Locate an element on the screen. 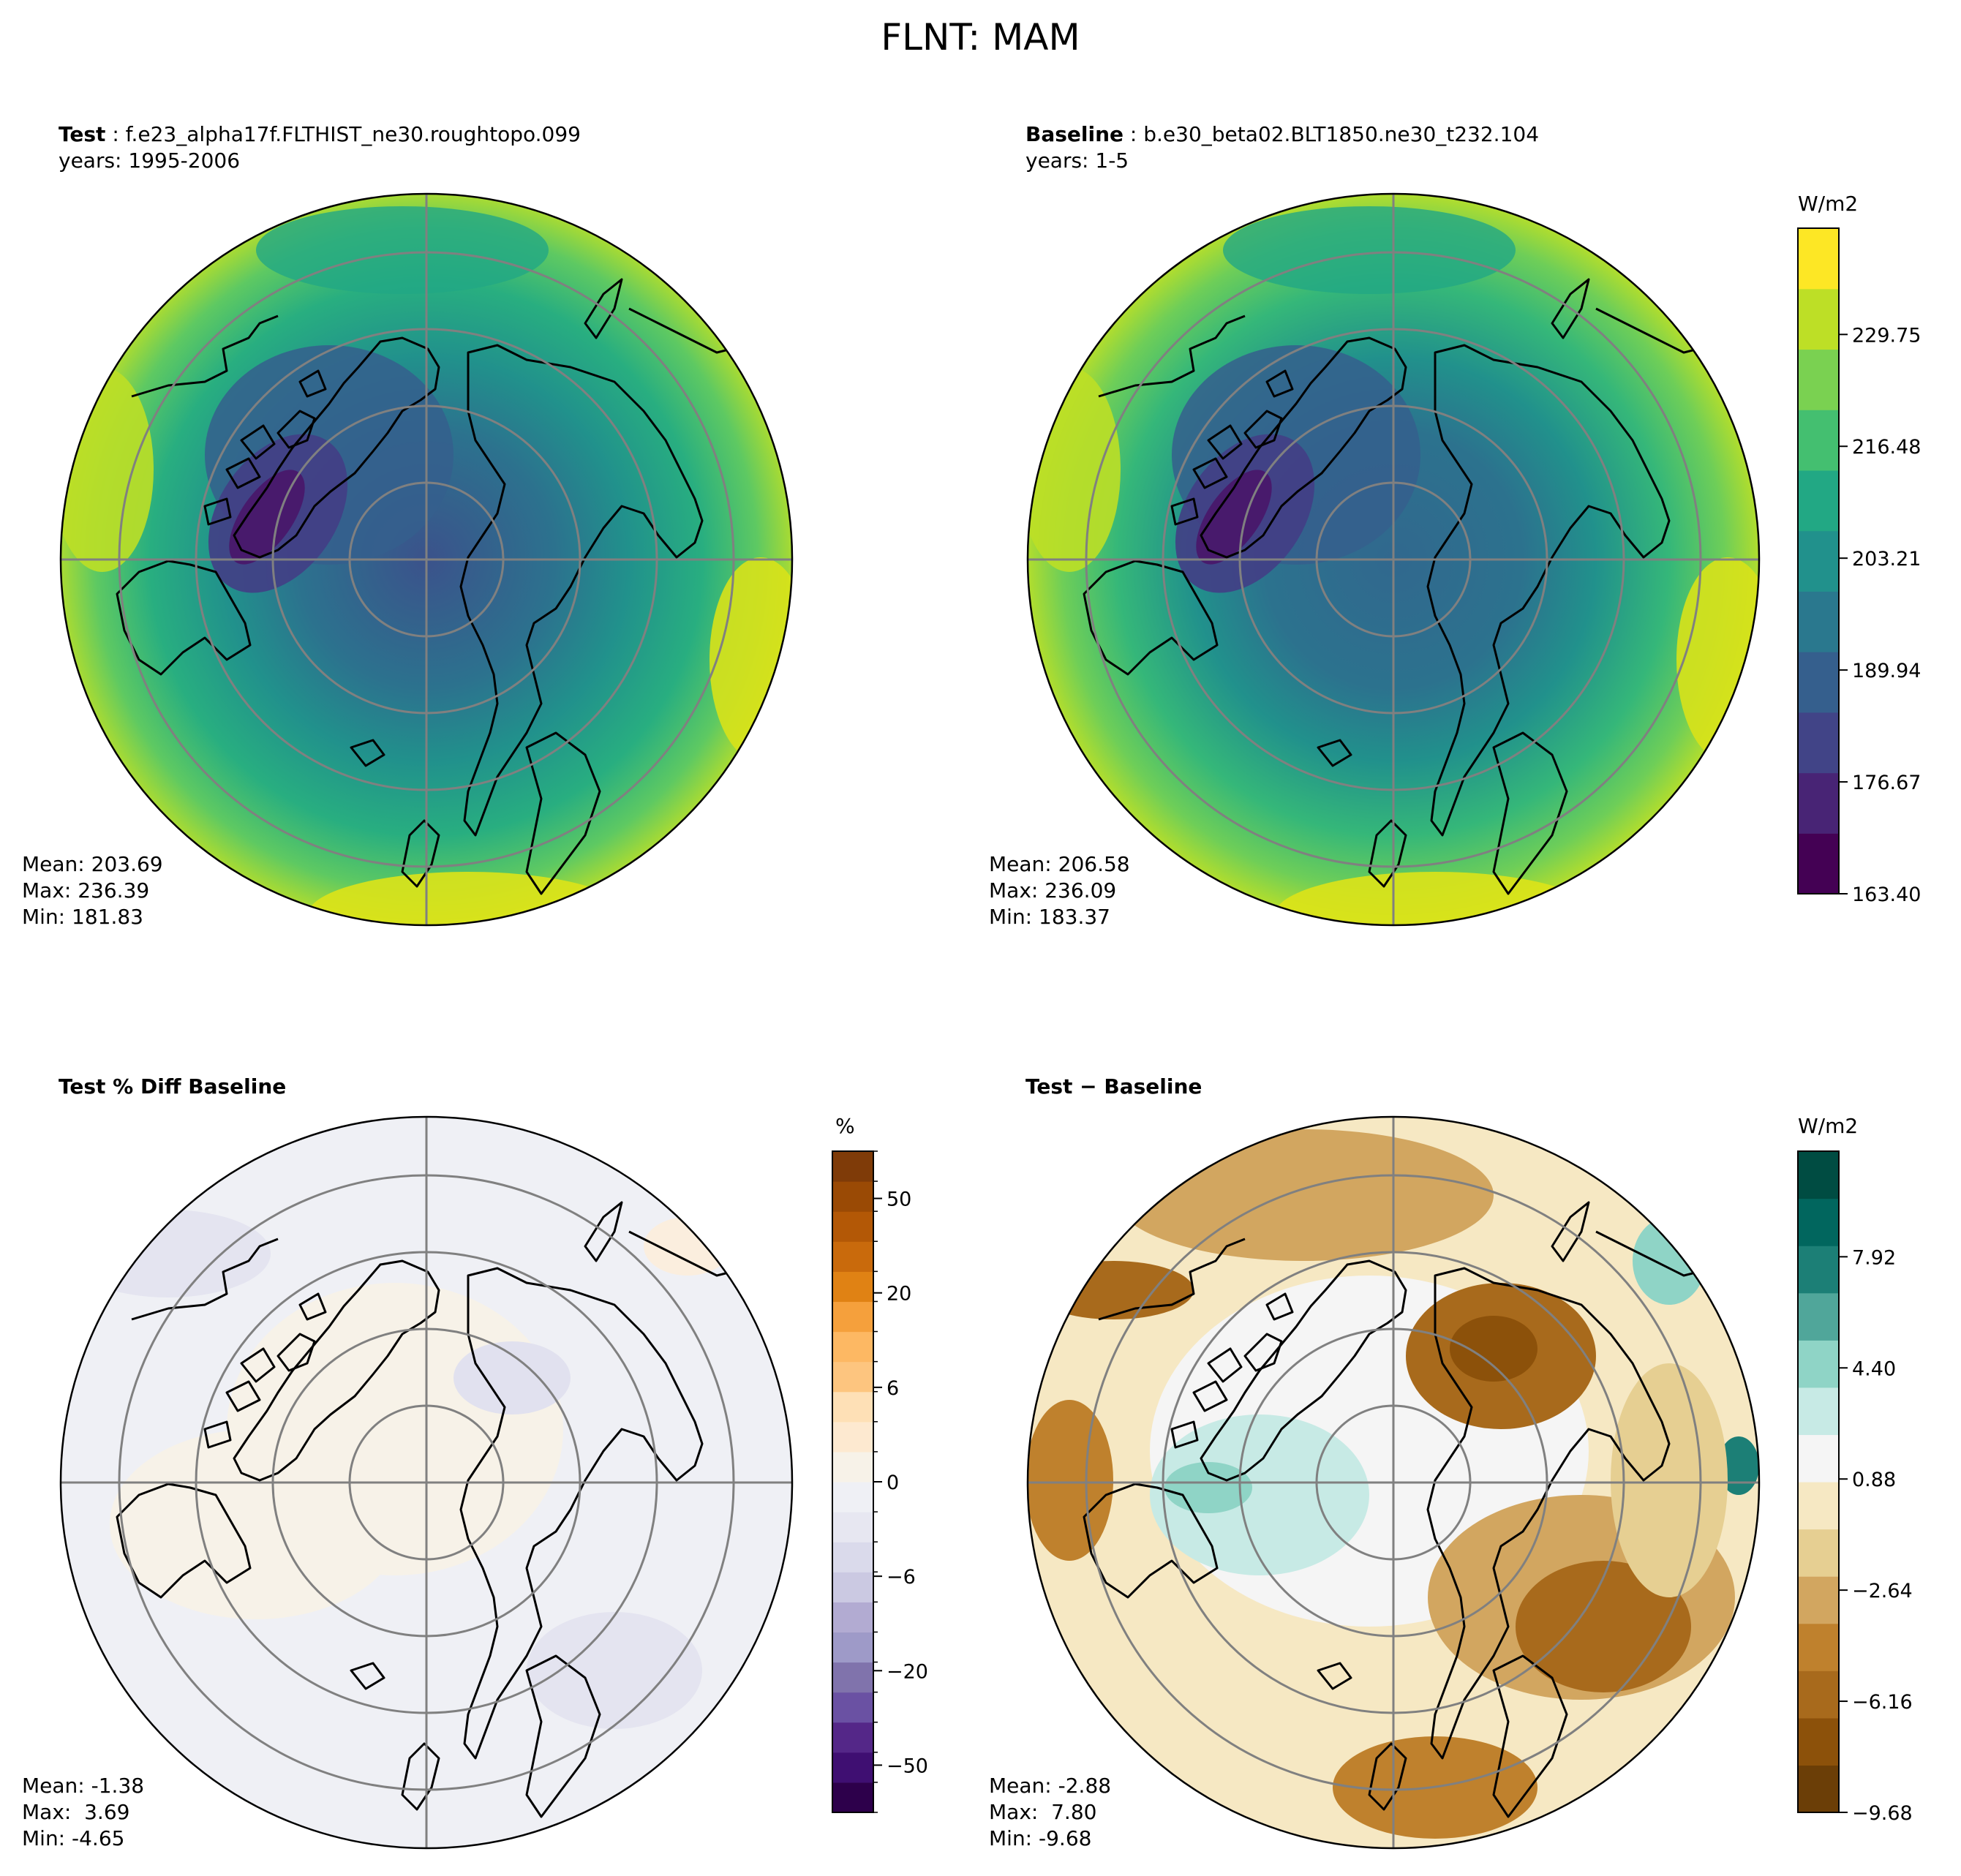 This screenshot has height=1876, width=1961. stats-diff: Mean: -2.88 Max: 7.80 Min: -9.68 is located at coordinates (1050, 1812).